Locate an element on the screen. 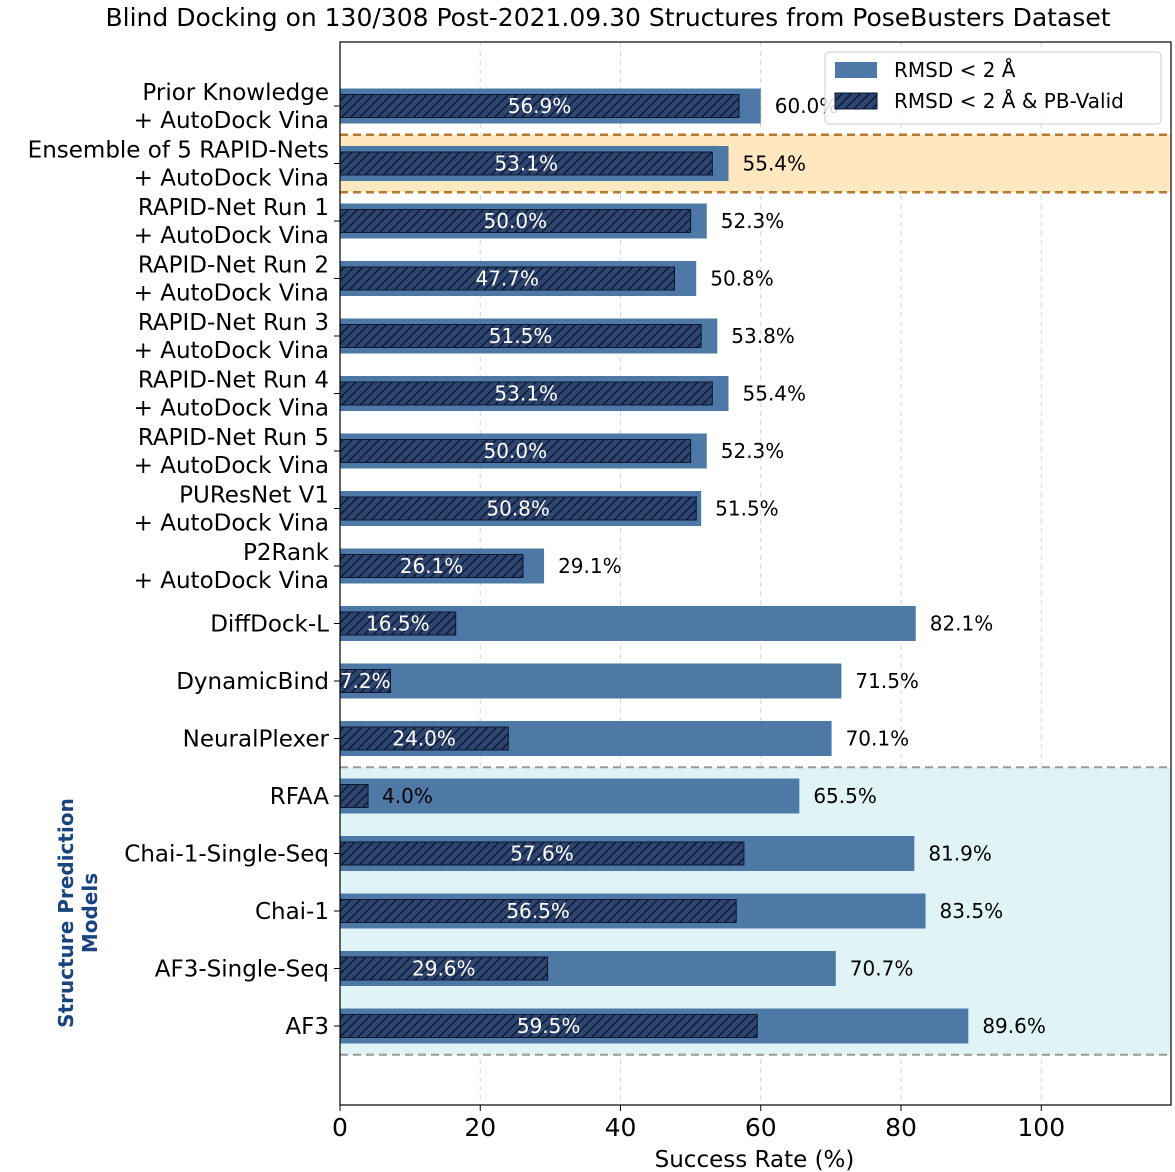 This screenshot has width=1175, height=1172. data-label-rmsd-pb-valid: 29.6% is located at coordinates (444, 969).